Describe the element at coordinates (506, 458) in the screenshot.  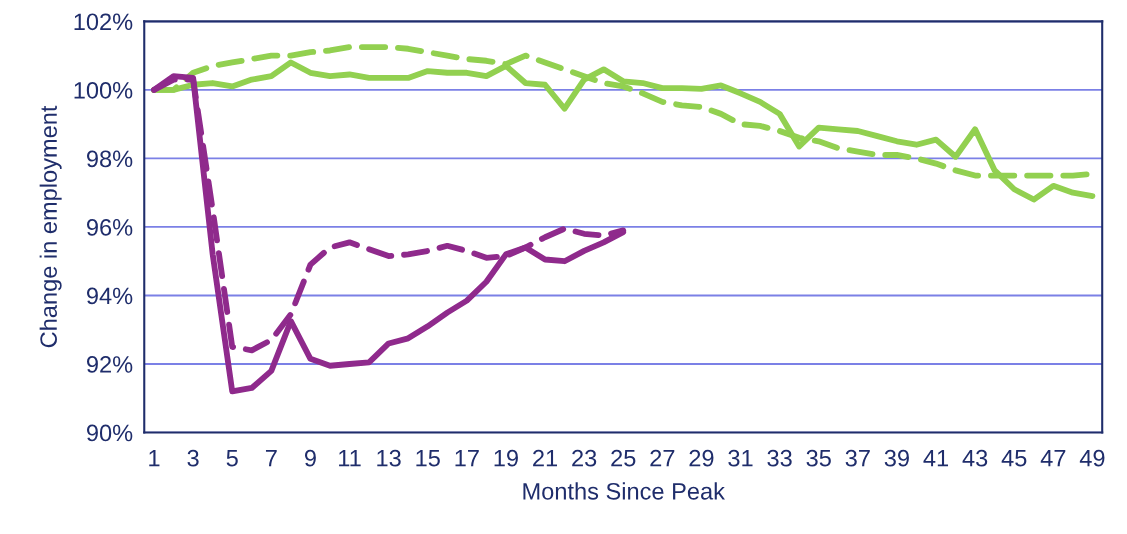
I see `x-tick-label: 19` at that location.